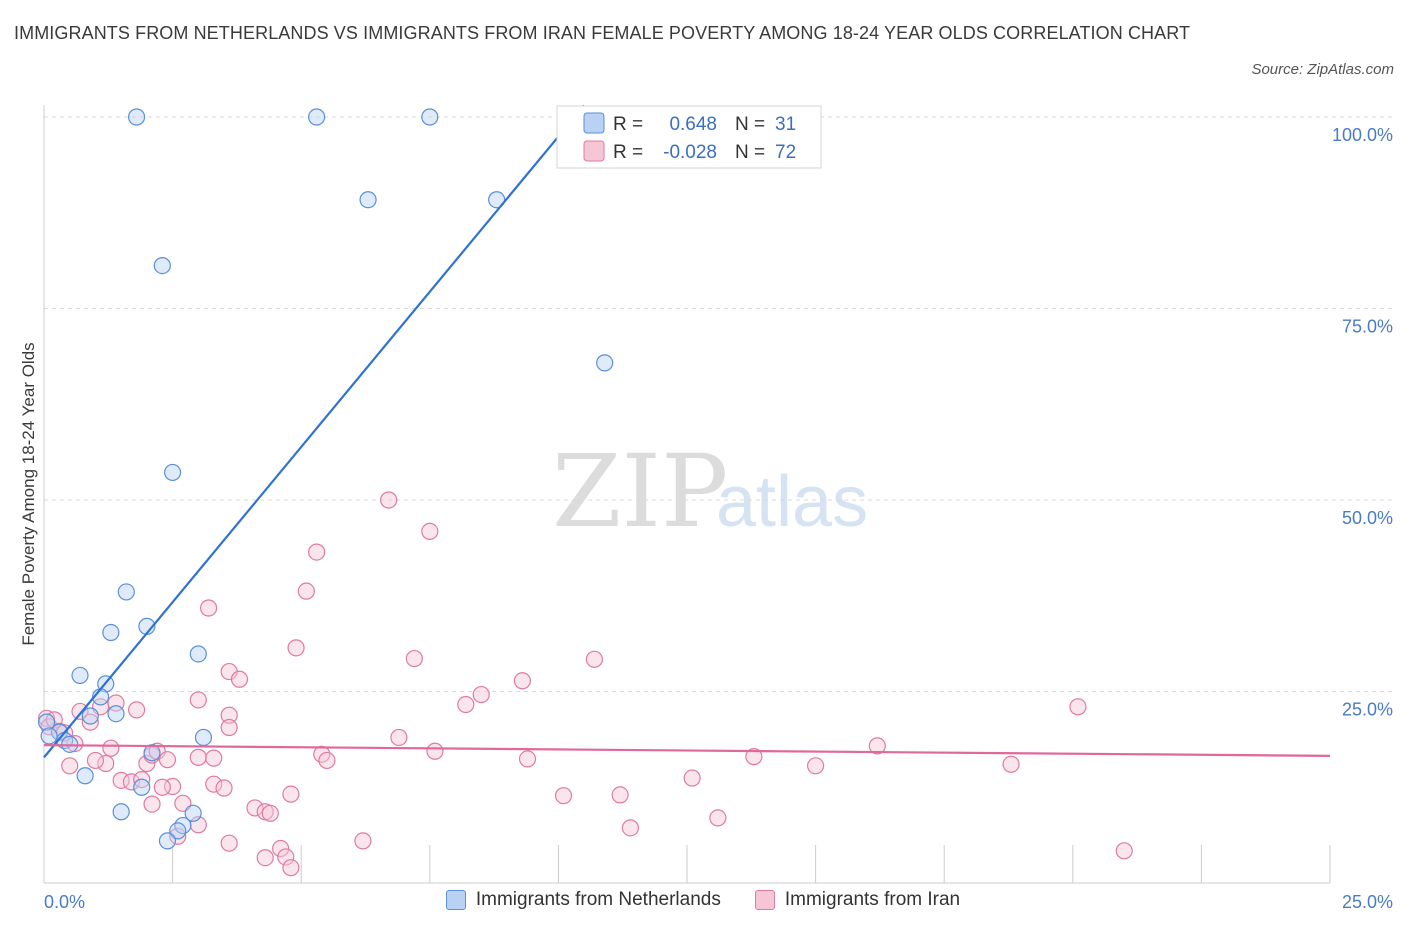 This screenshot has height=930, width=1406. Describe the element at coordinates (1367, 518) in the screenshot. I see `y-tick-label-1: 50.0%` at that location.